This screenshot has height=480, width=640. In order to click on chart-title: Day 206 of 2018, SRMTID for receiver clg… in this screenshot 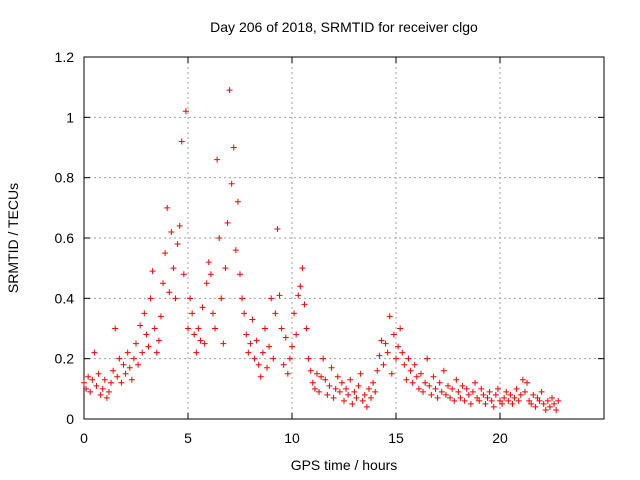, I will do `click(344, 27)`.